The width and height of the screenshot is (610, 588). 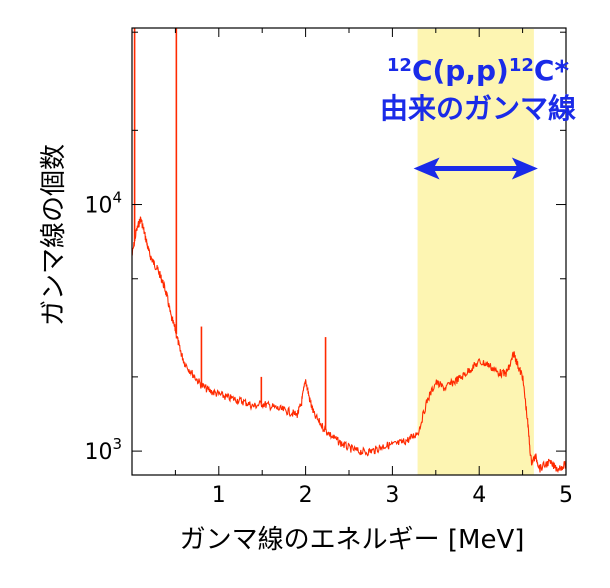 I want to click on arrow-head-left, so click(x=426, y=168).